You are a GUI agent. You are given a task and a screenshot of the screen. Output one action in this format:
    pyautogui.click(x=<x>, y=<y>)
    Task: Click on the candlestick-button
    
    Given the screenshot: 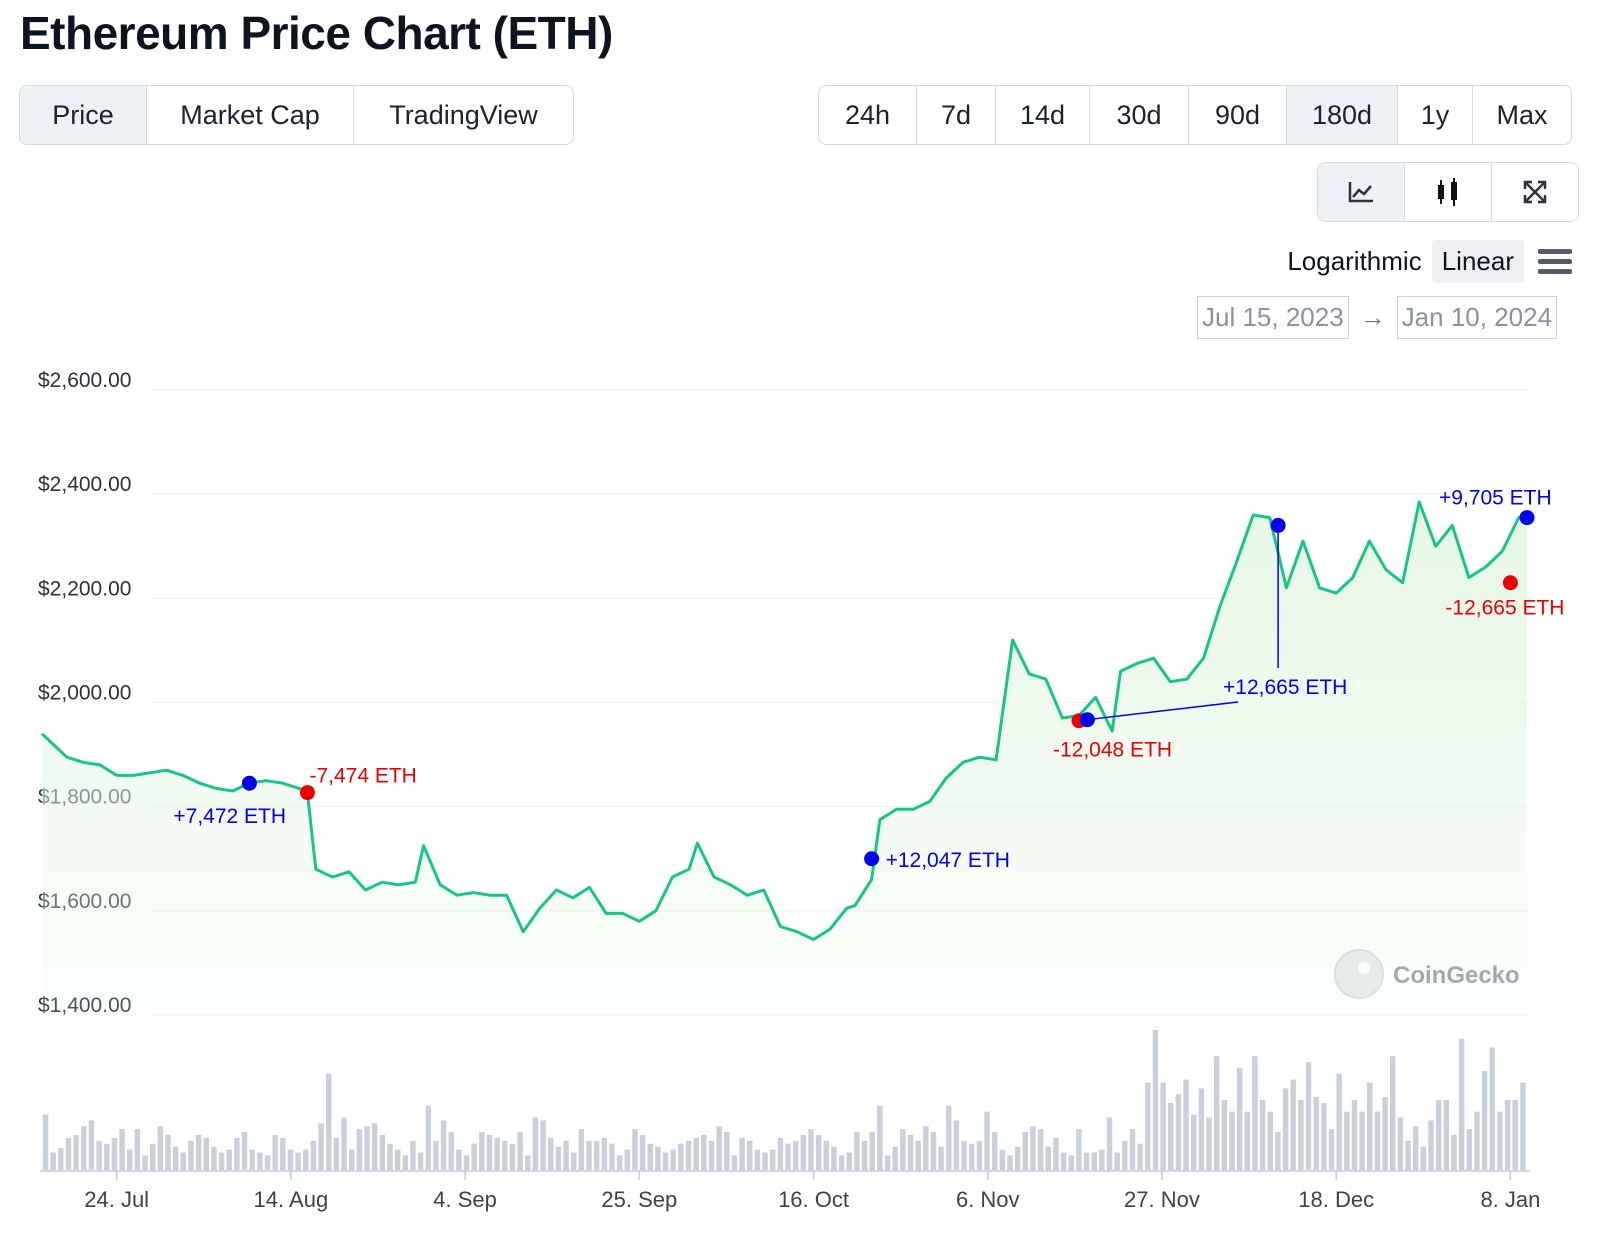 What is the action you would take?
    pyautogui.click(x=1447, y=192)
    